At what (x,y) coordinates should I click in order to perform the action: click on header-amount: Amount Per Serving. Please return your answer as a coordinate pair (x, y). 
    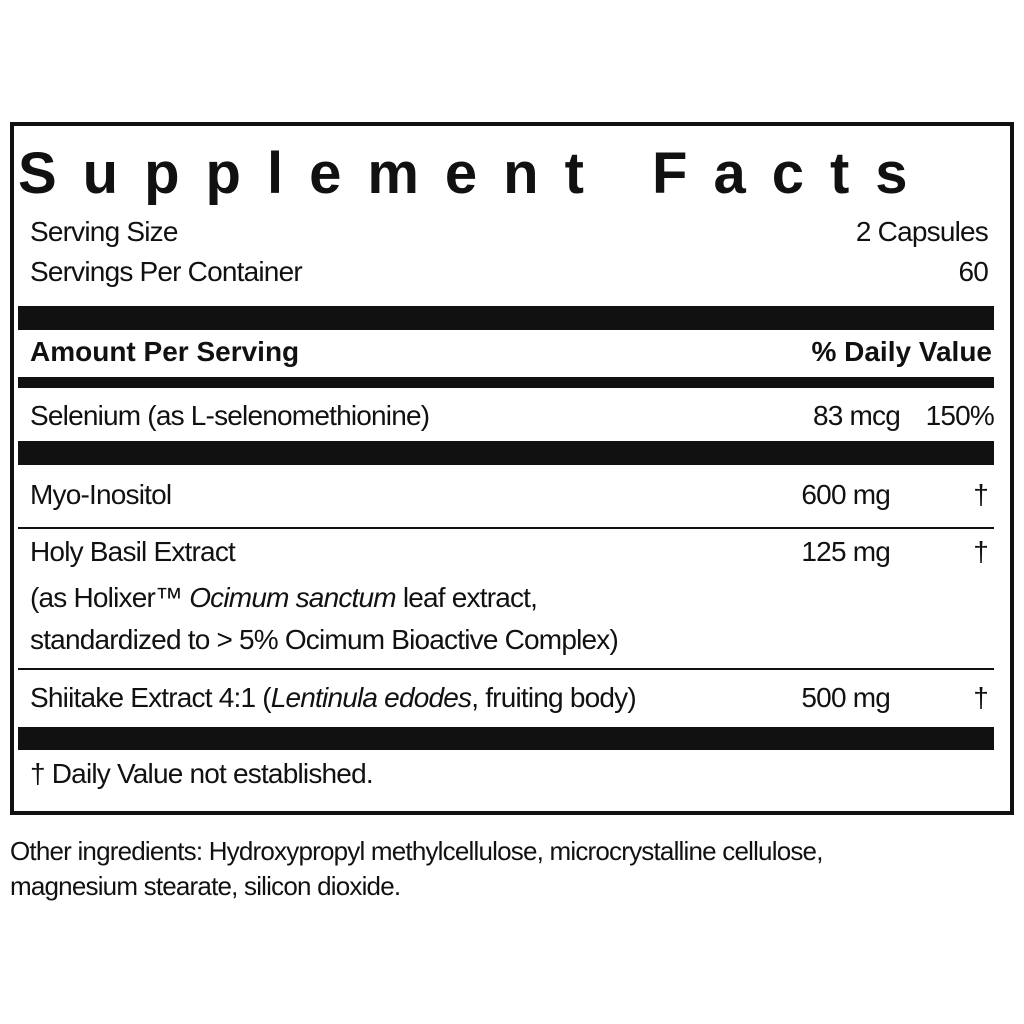
    Looking at the image, I should click on (165, 351).